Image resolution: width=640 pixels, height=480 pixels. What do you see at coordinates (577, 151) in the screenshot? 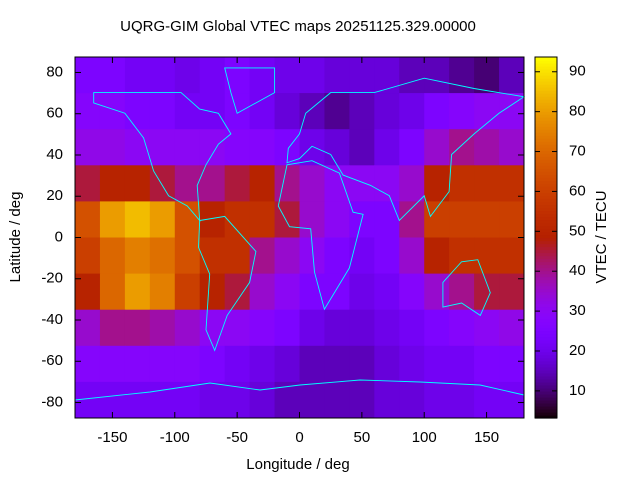
I see `colorbar-tick-label: 70` at bounding box center [577, 151].